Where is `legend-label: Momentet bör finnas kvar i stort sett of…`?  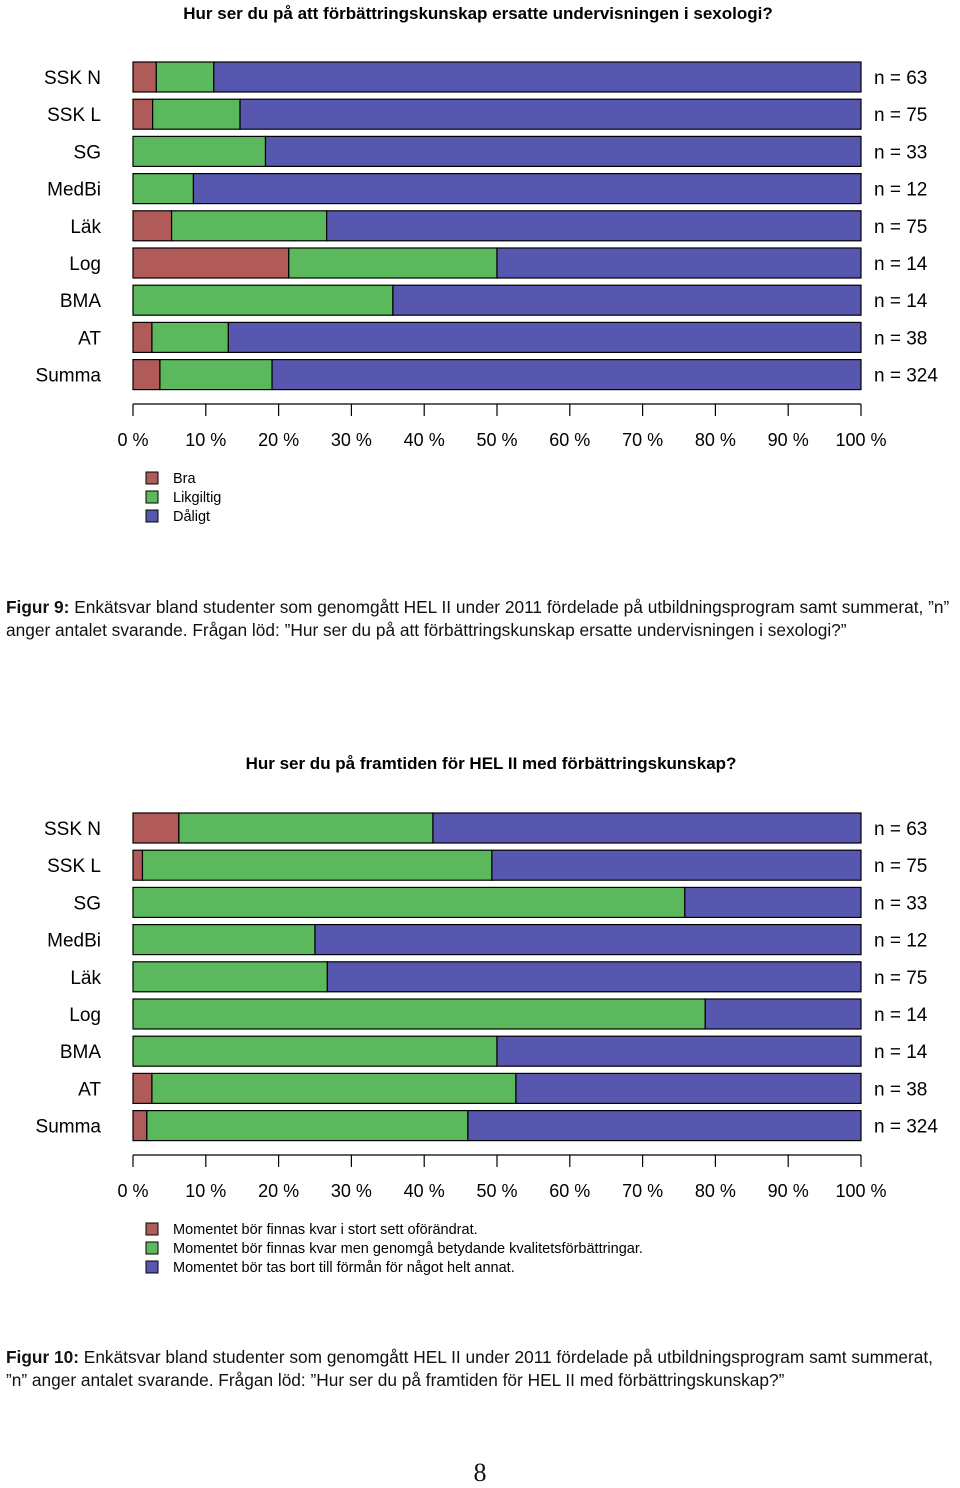
legend-label: Momentet bör finnas kvar i stort sett of… is located at coordinates (325, 1230).